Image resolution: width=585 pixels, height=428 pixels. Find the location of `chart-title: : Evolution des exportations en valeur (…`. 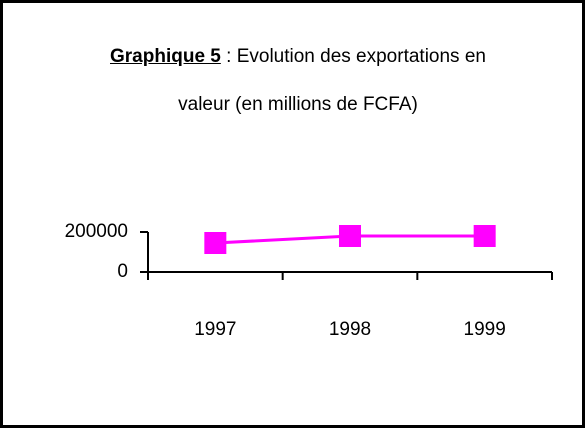

chart-title: : Evolution des exportations en valeur (… is located at coordinates (332, 80).